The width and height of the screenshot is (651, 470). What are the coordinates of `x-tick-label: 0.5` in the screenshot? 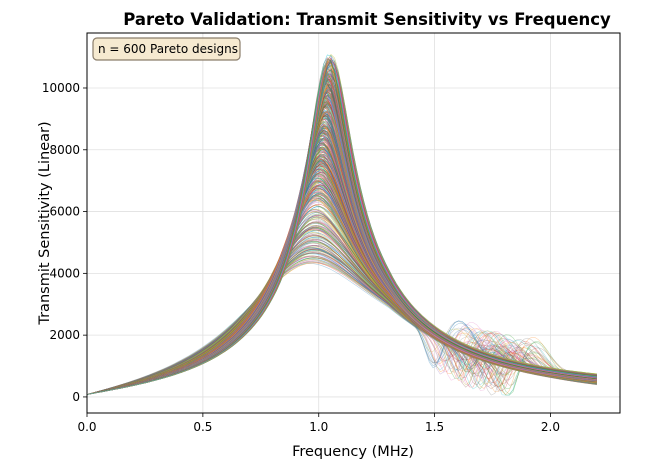 It's located at (202, 427).